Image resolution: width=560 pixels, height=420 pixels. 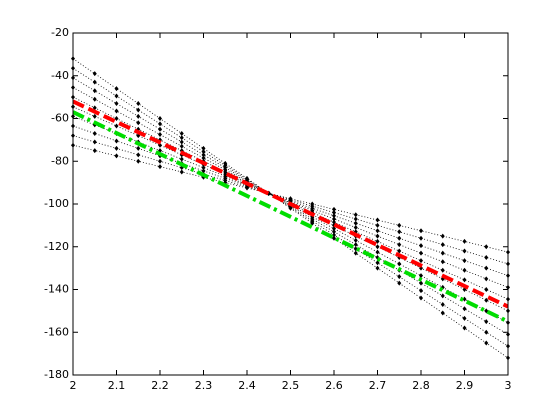 What do you see at coordinates (508, 385) in the screenshot?
I see `x-tick-label: 3` at bounding box center [508, 385].